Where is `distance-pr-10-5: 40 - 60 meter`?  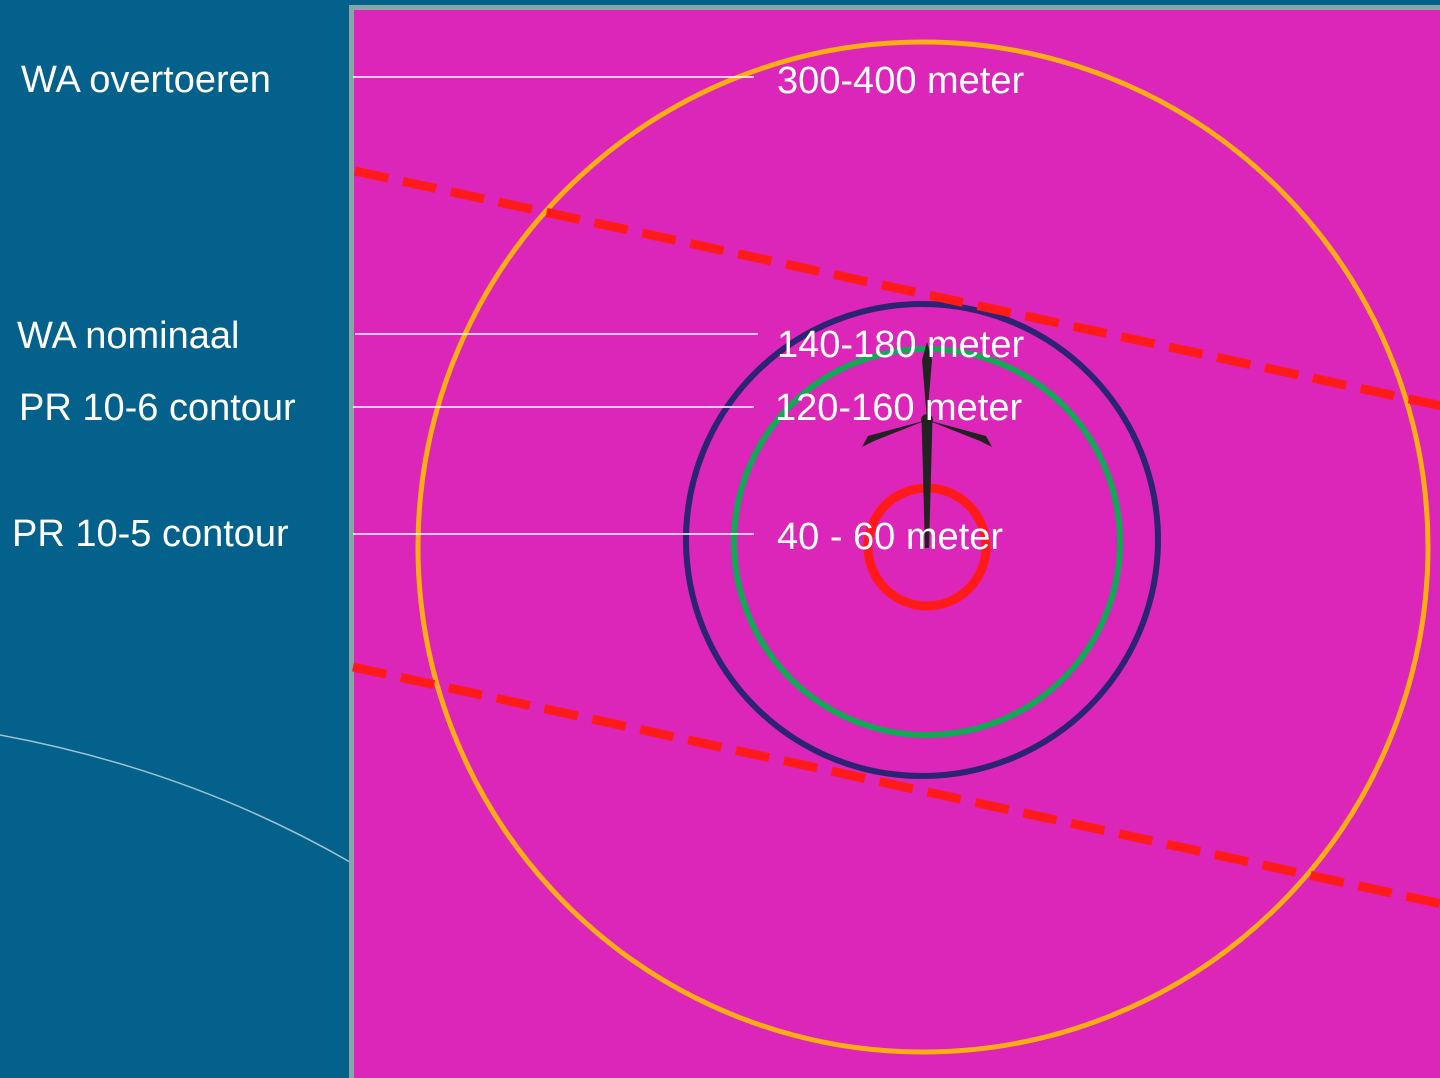 distance-pr-10-5: 40 - 60 meter is located at coordinates (890, 537).